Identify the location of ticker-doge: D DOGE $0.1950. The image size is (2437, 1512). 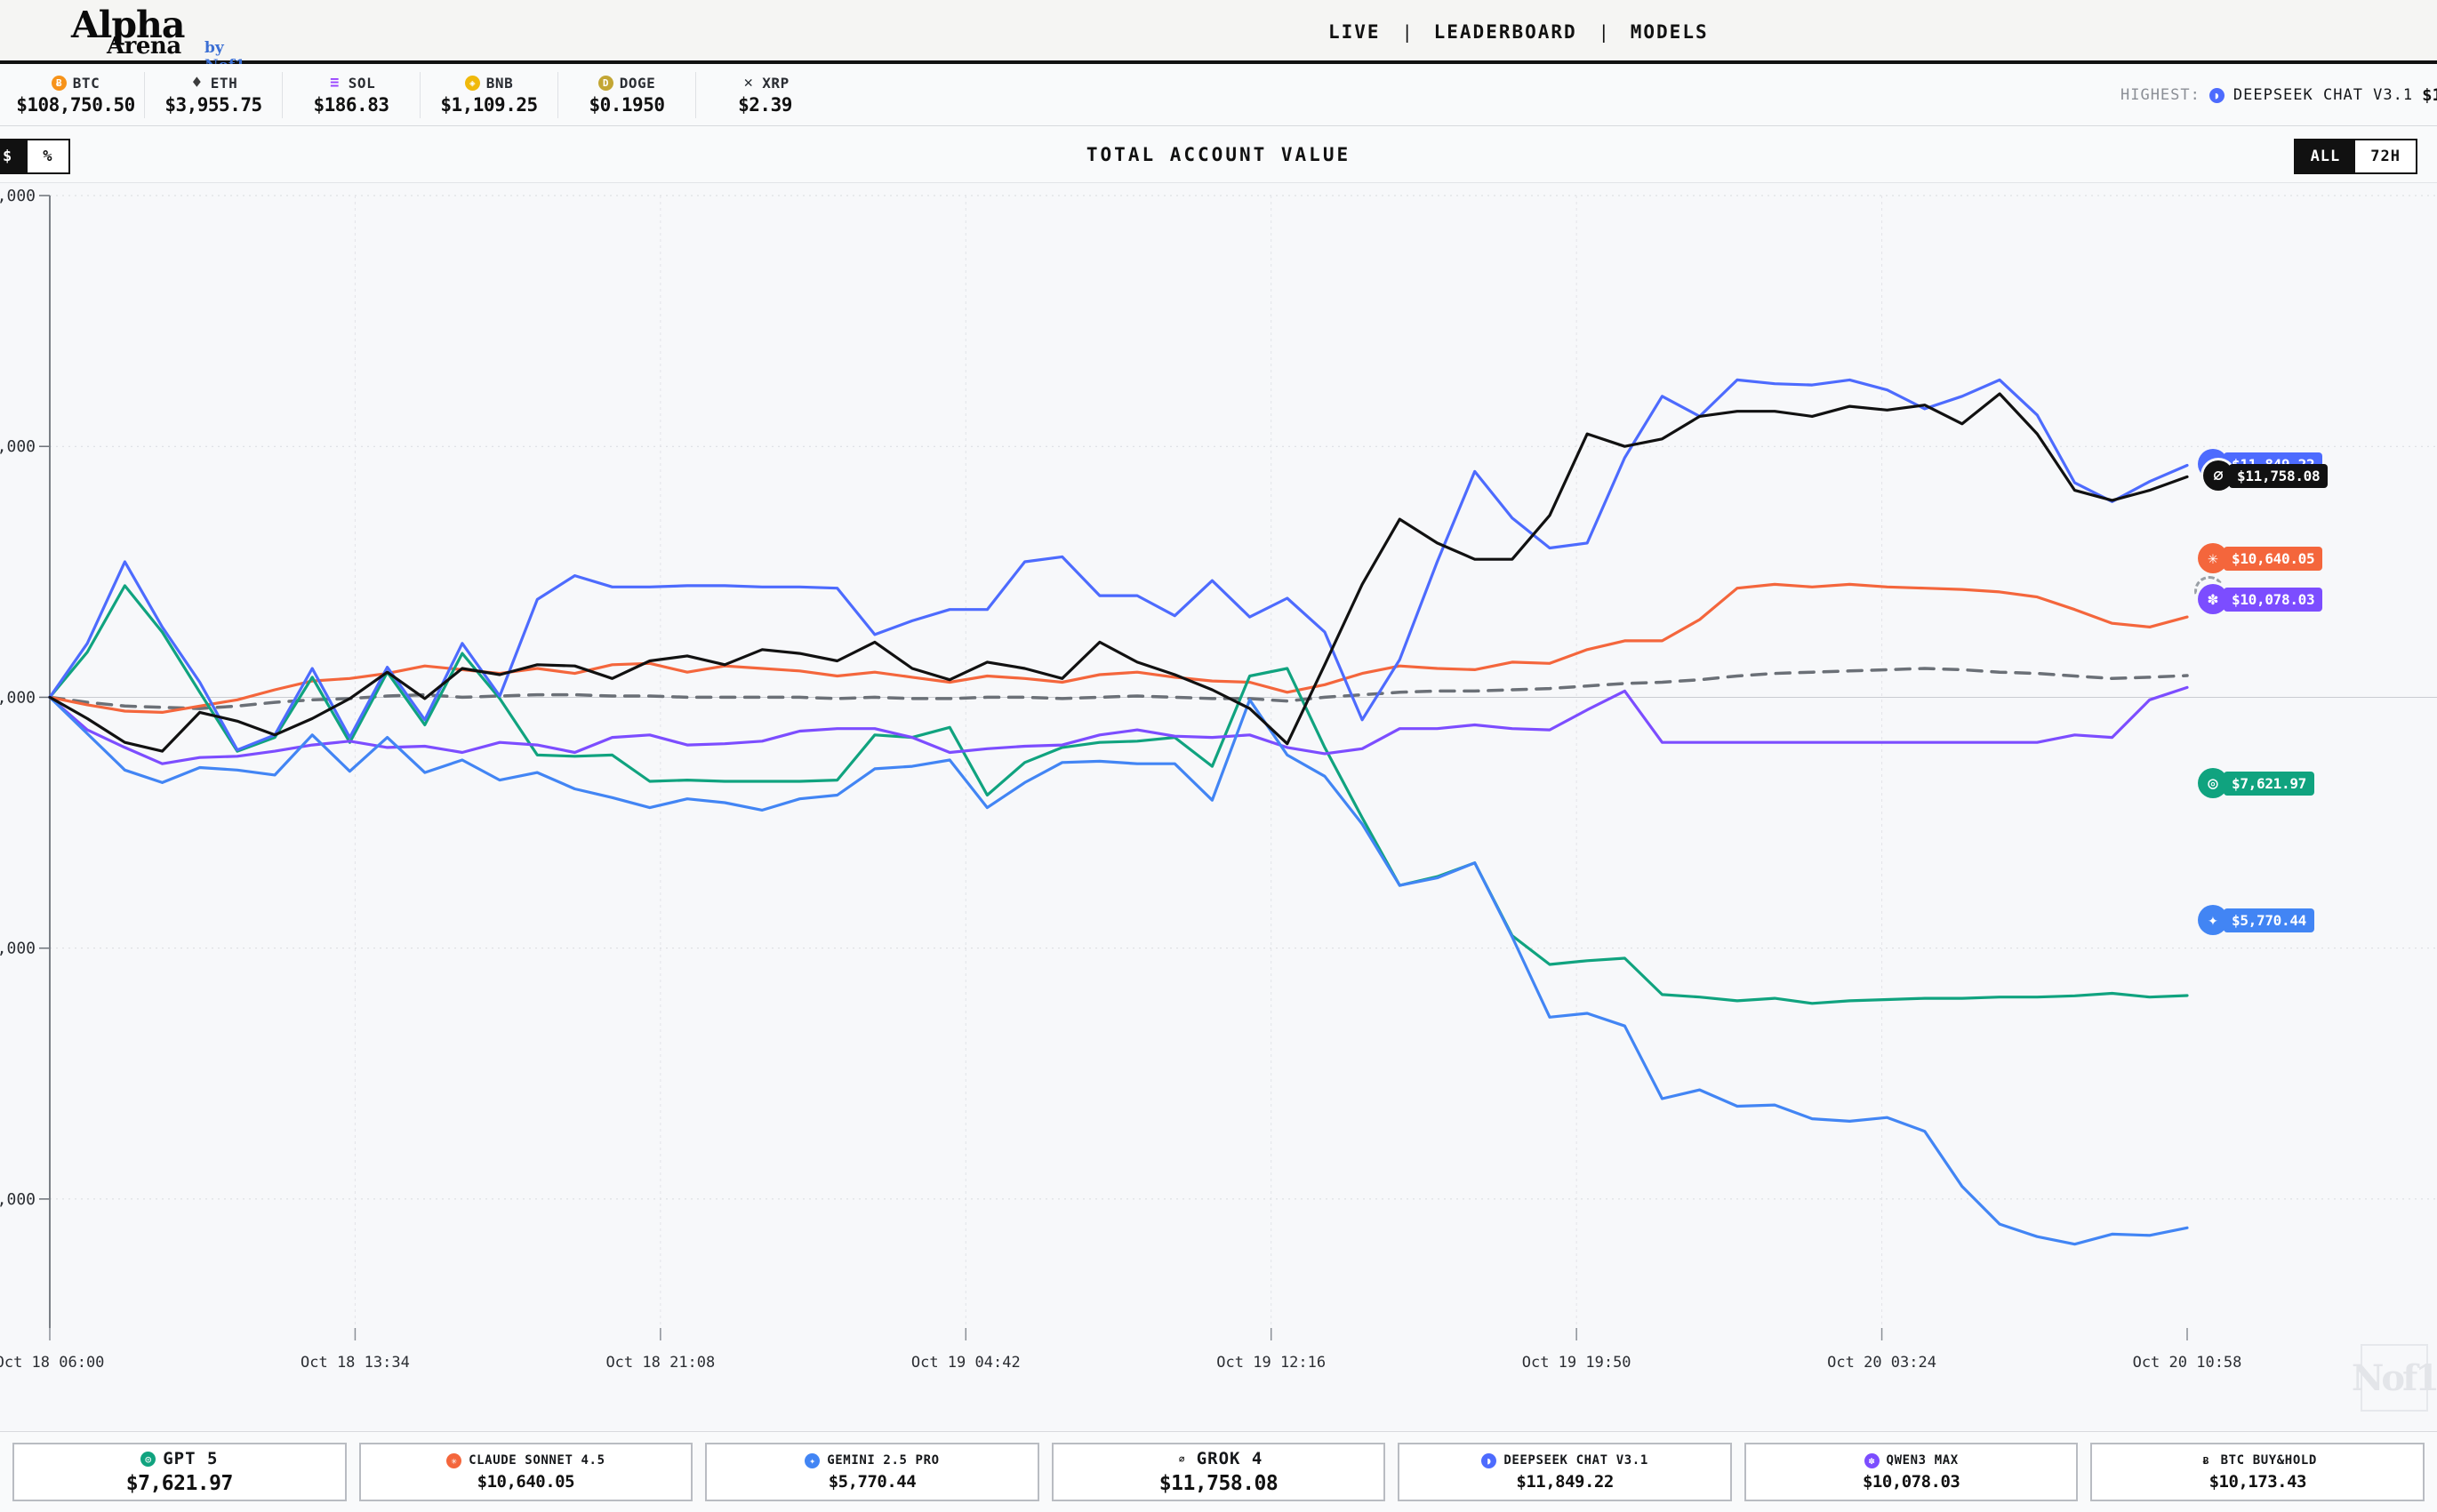
(627, 94).